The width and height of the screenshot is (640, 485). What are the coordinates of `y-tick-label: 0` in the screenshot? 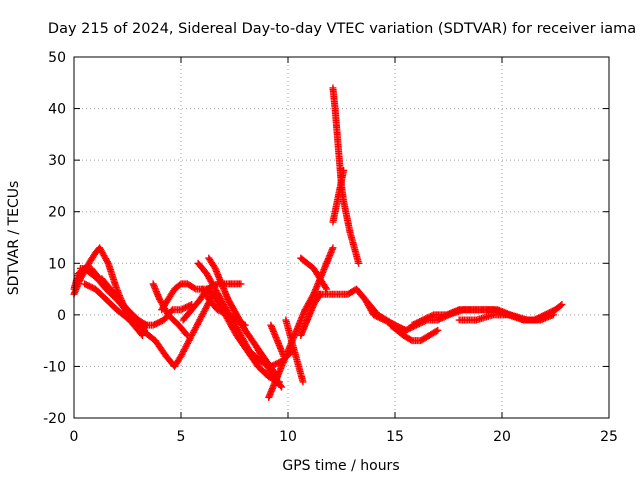 It's located at (61, 316).